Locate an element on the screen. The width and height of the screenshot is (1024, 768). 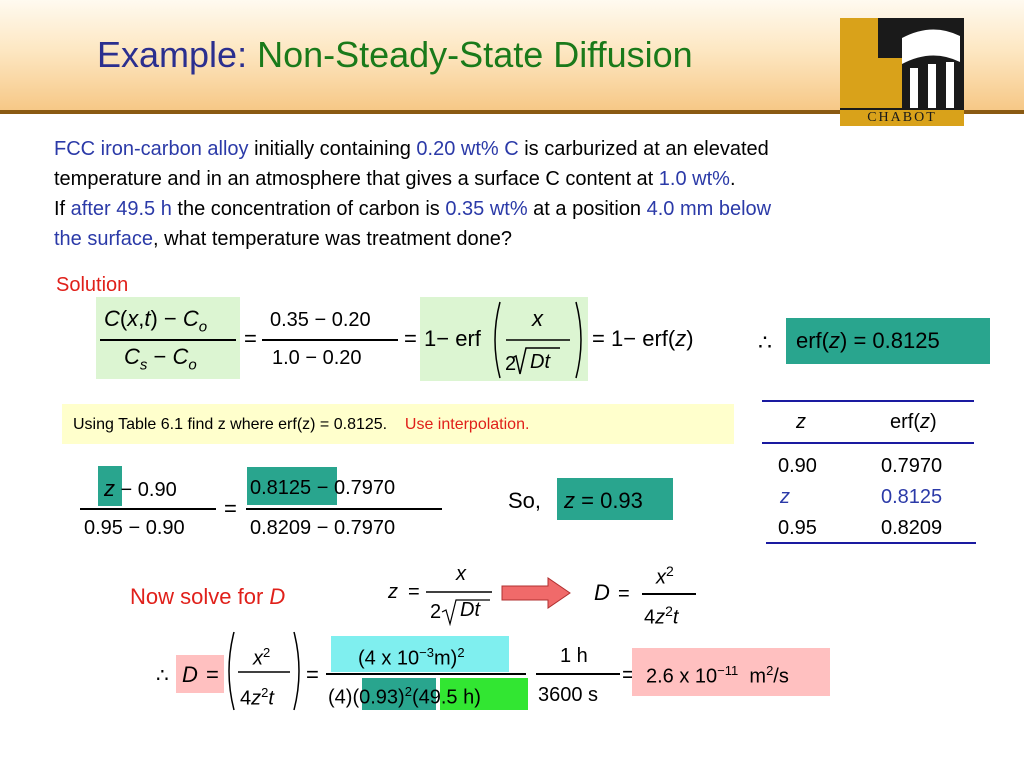
eq3-two: 2 is located at coordinates (436, 612).